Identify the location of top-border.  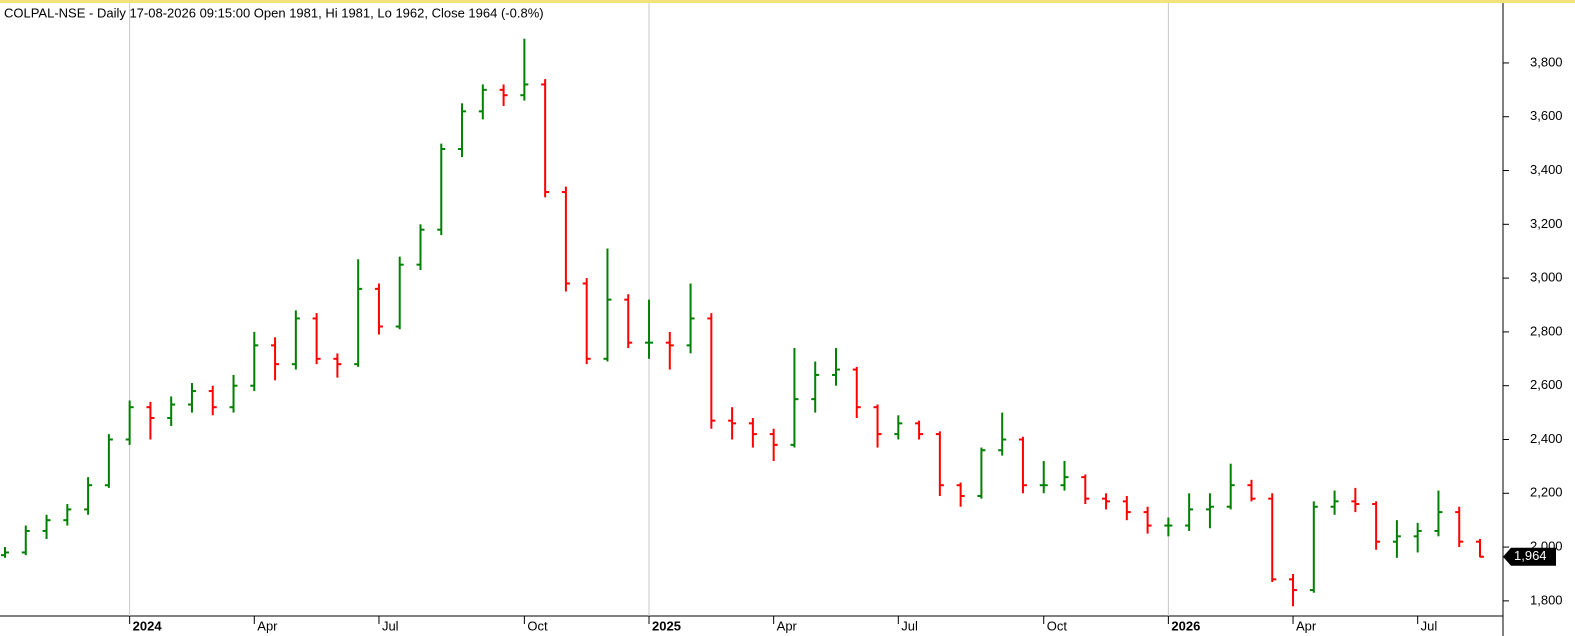
(787, 1).